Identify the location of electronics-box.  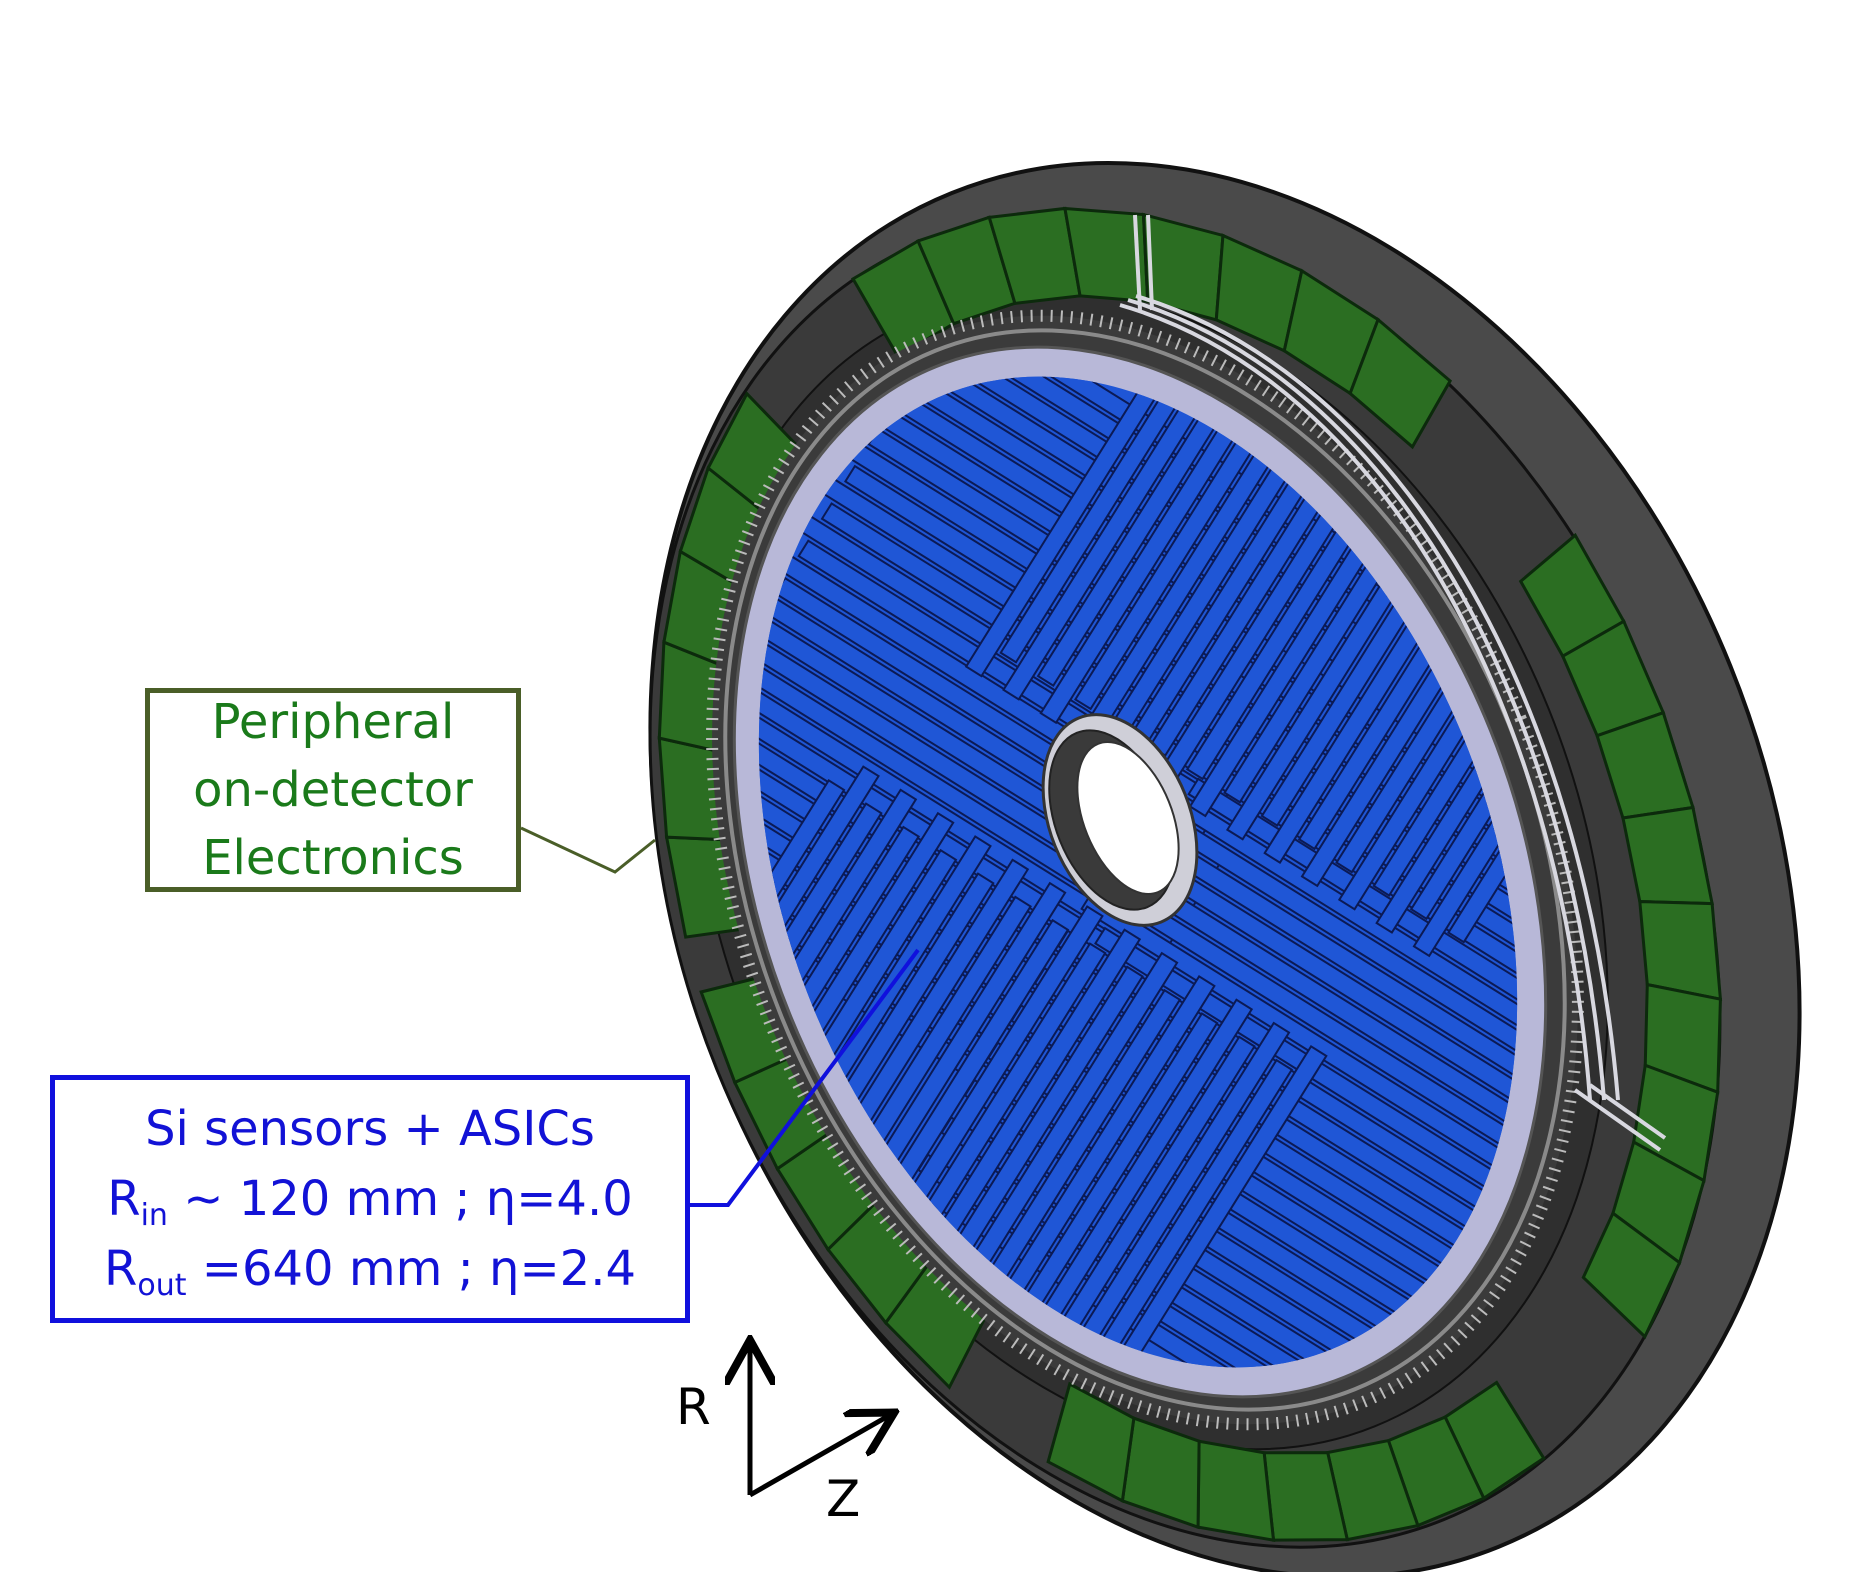
(1235, 1490).